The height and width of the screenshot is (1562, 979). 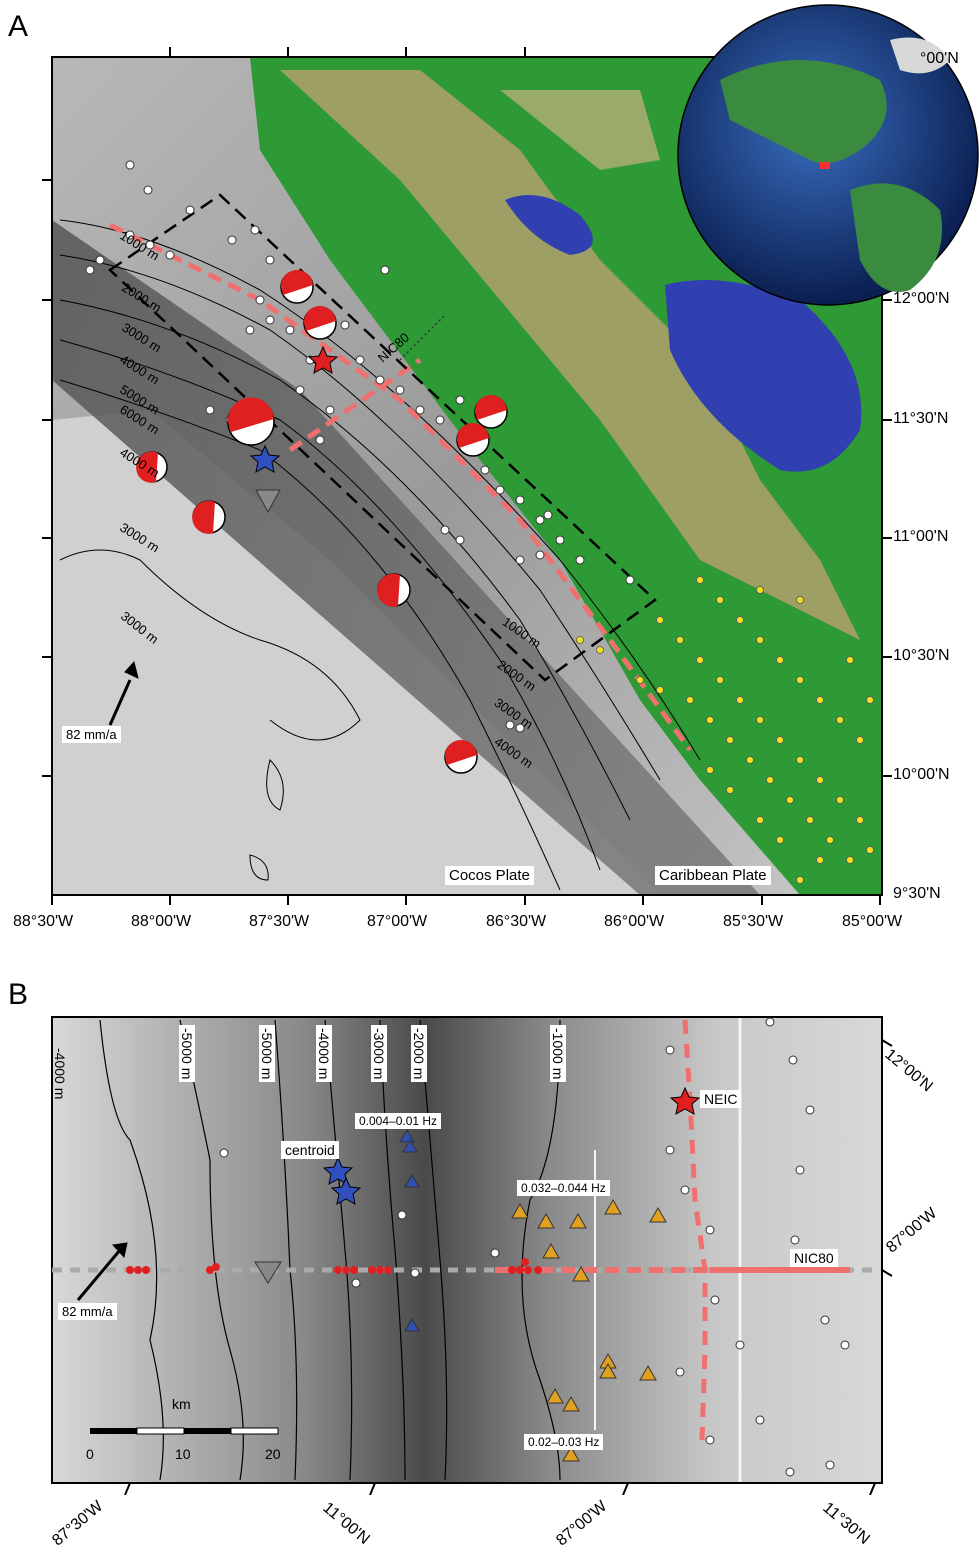 What do you see at coordinates (87, 1311) in the screenshot?
I see `velocity-label-b: 82 mm/a` at bounding box center [87, 1311].